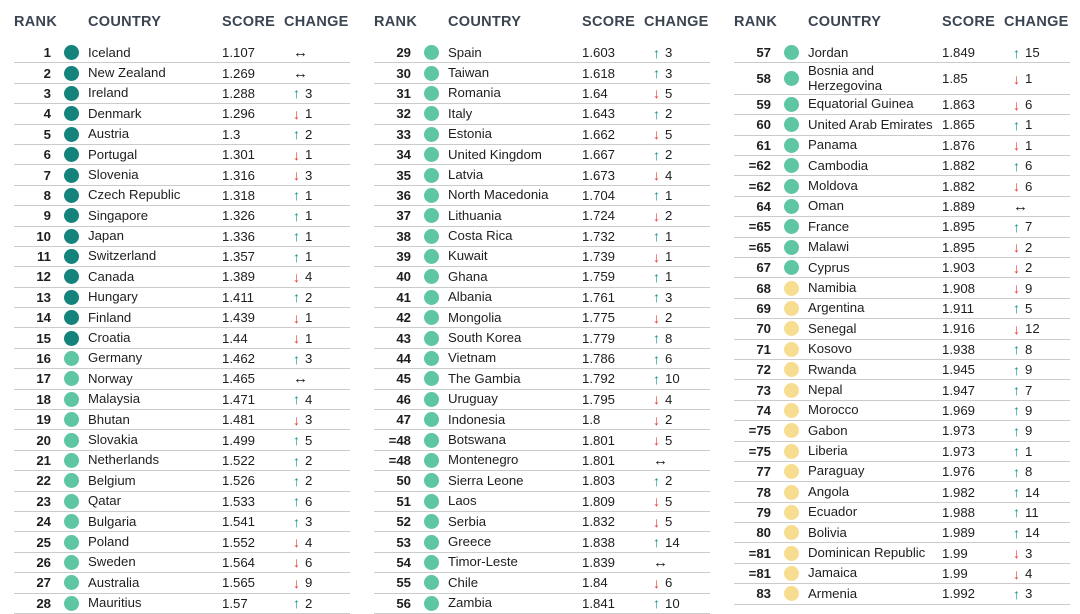  Describe the element at coordinates (542, 481) in the screenshot. I see `table-row: 50 Sierra Leone 1.803 ↑ 2` at that location.